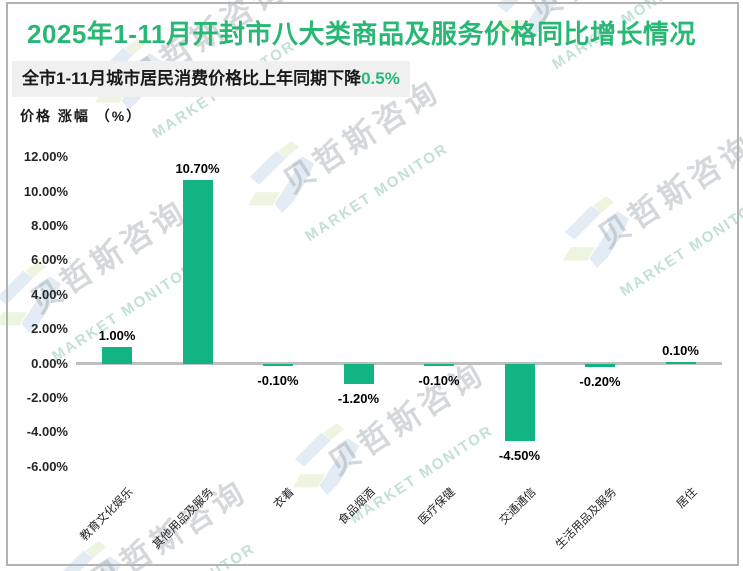  Describe the element at coordinates (399, 363) in the screenshot. I see `x-axis-line` at that location.